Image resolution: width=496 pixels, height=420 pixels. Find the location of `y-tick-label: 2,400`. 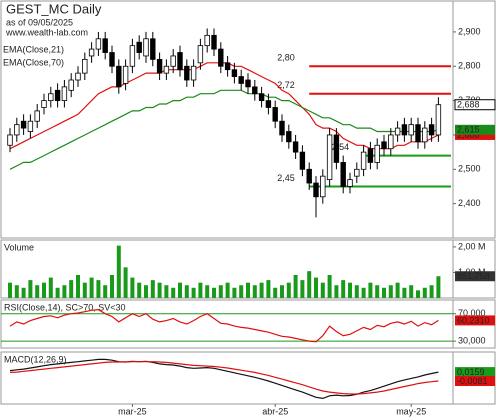

y-tick-label: 2,400 is located at coordinates (469, 203).